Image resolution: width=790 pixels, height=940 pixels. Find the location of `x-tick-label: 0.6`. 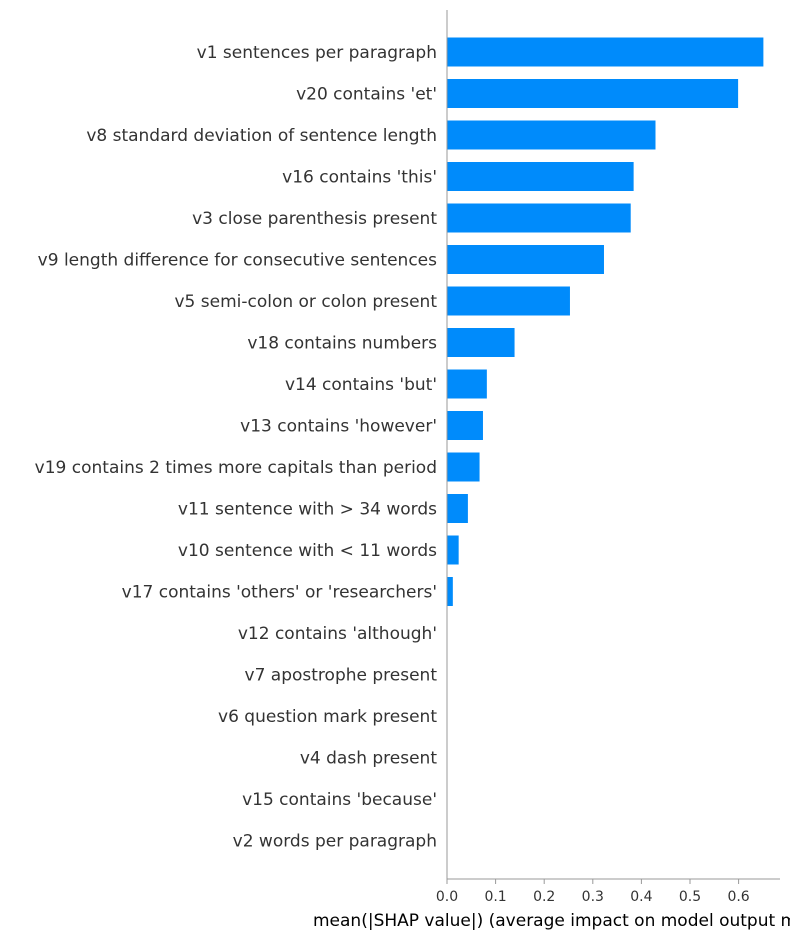

x-tick-label: 0.6 is located at coordinates (738, 897).